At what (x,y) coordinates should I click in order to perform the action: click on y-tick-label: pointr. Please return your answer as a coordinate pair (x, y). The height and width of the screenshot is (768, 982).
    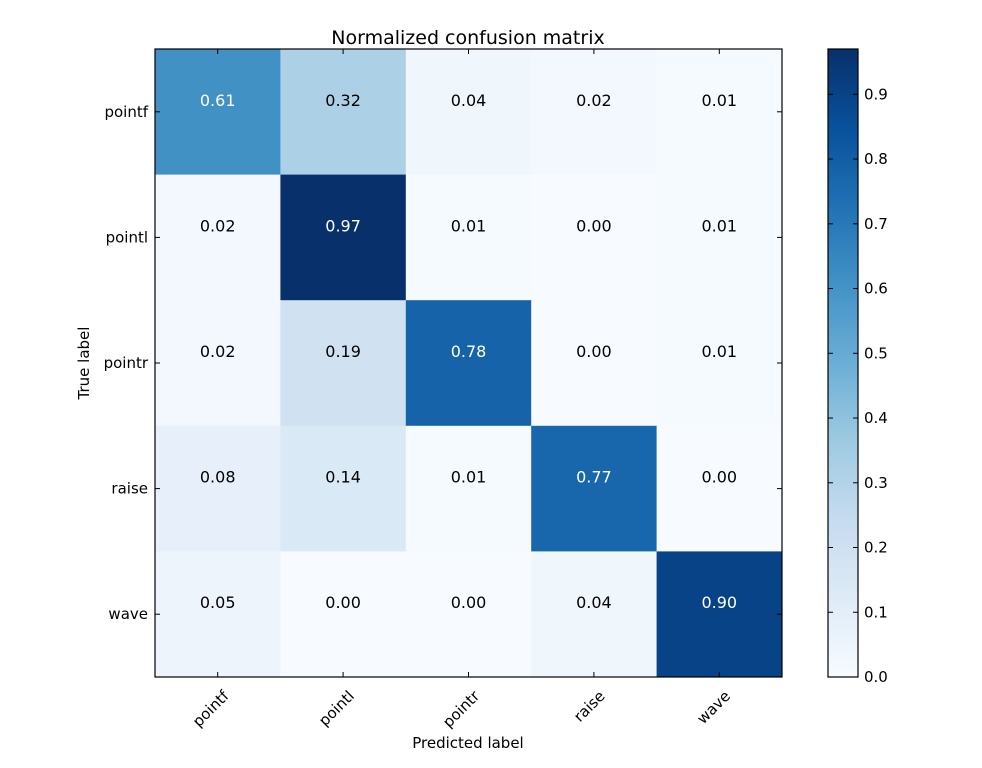
    Looking at the image, I should click on (126, 363).